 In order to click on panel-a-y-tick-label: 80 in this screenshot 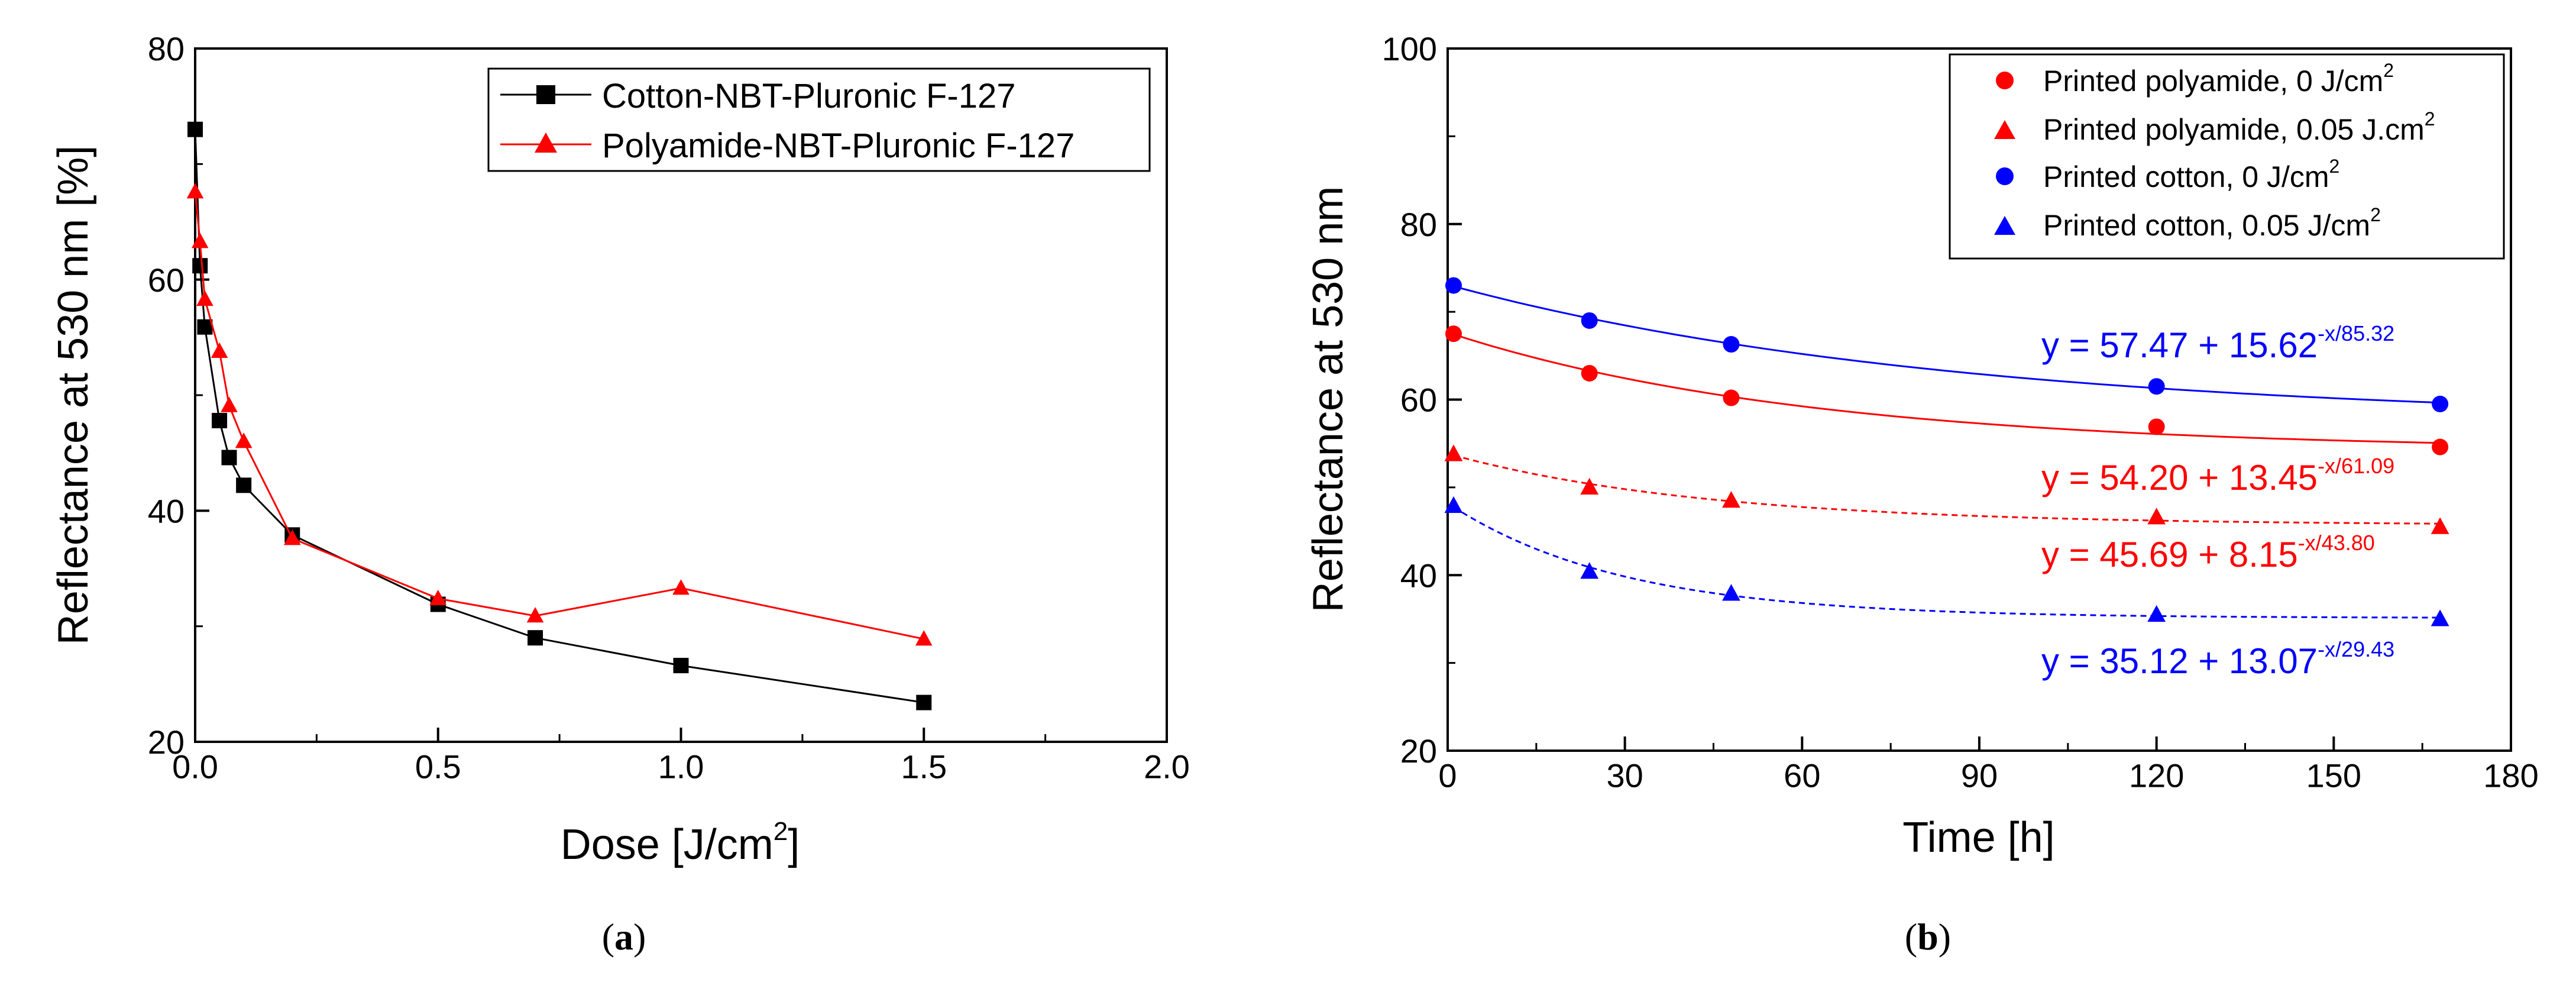, I will do `click(167, 48)`.